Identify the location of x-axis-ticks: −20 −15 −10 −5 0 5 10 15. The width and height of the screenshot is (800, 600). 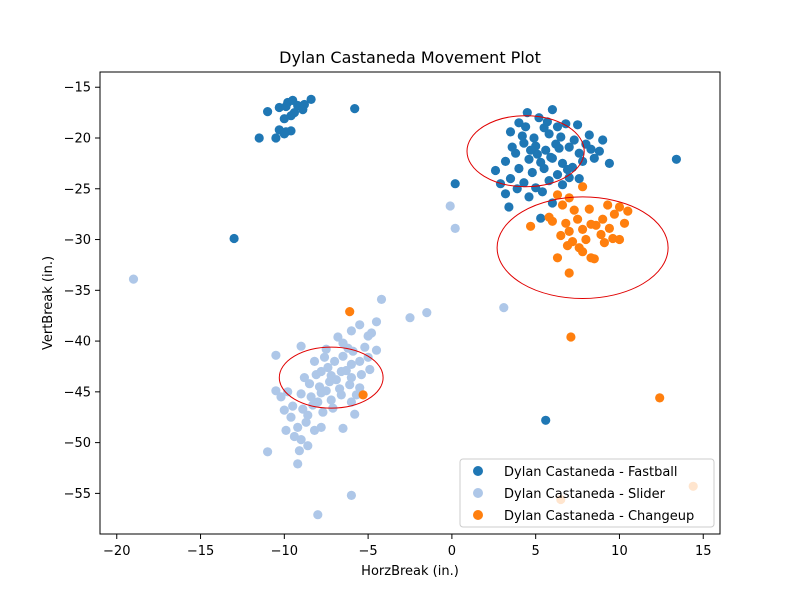
(407, 546).